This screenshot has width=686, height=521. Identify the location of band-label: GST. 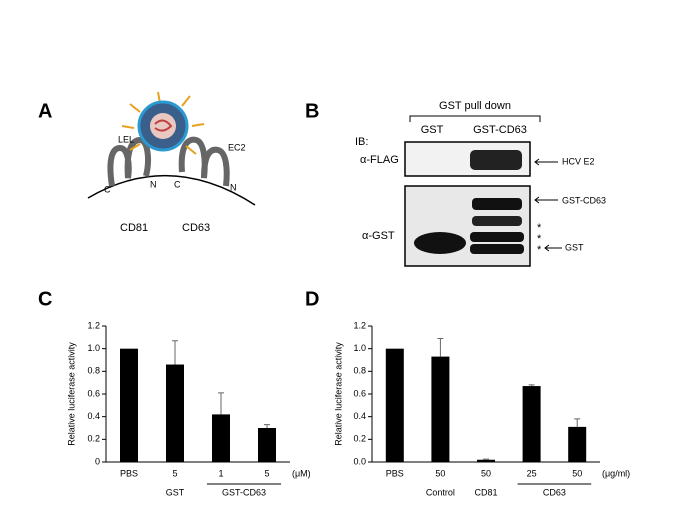
(574, 247).